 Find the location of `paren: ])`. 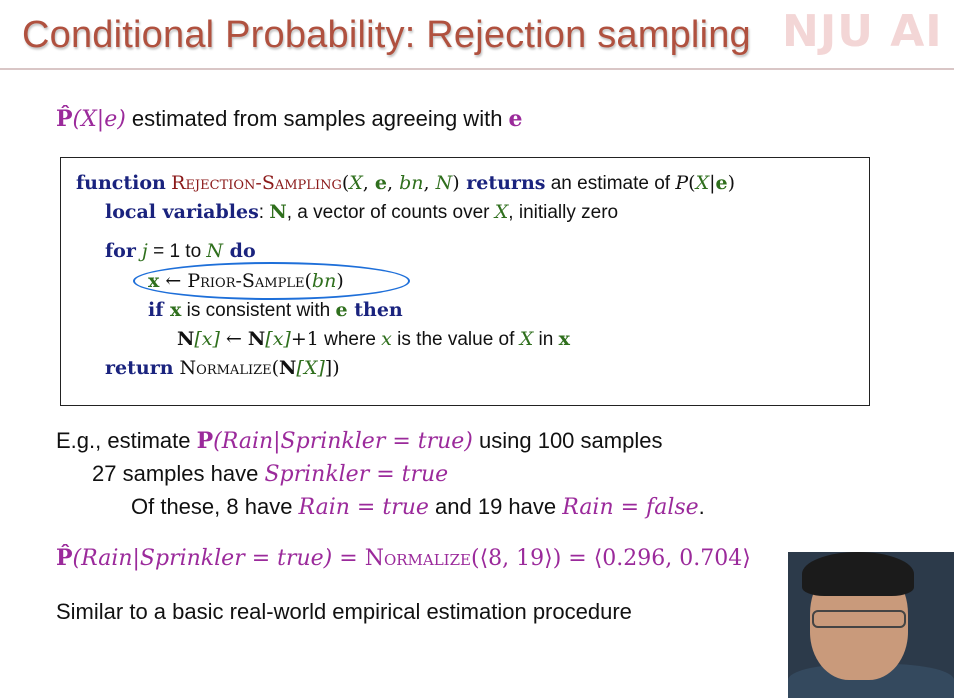

paren: ]) is located at coordinates (332, 368).